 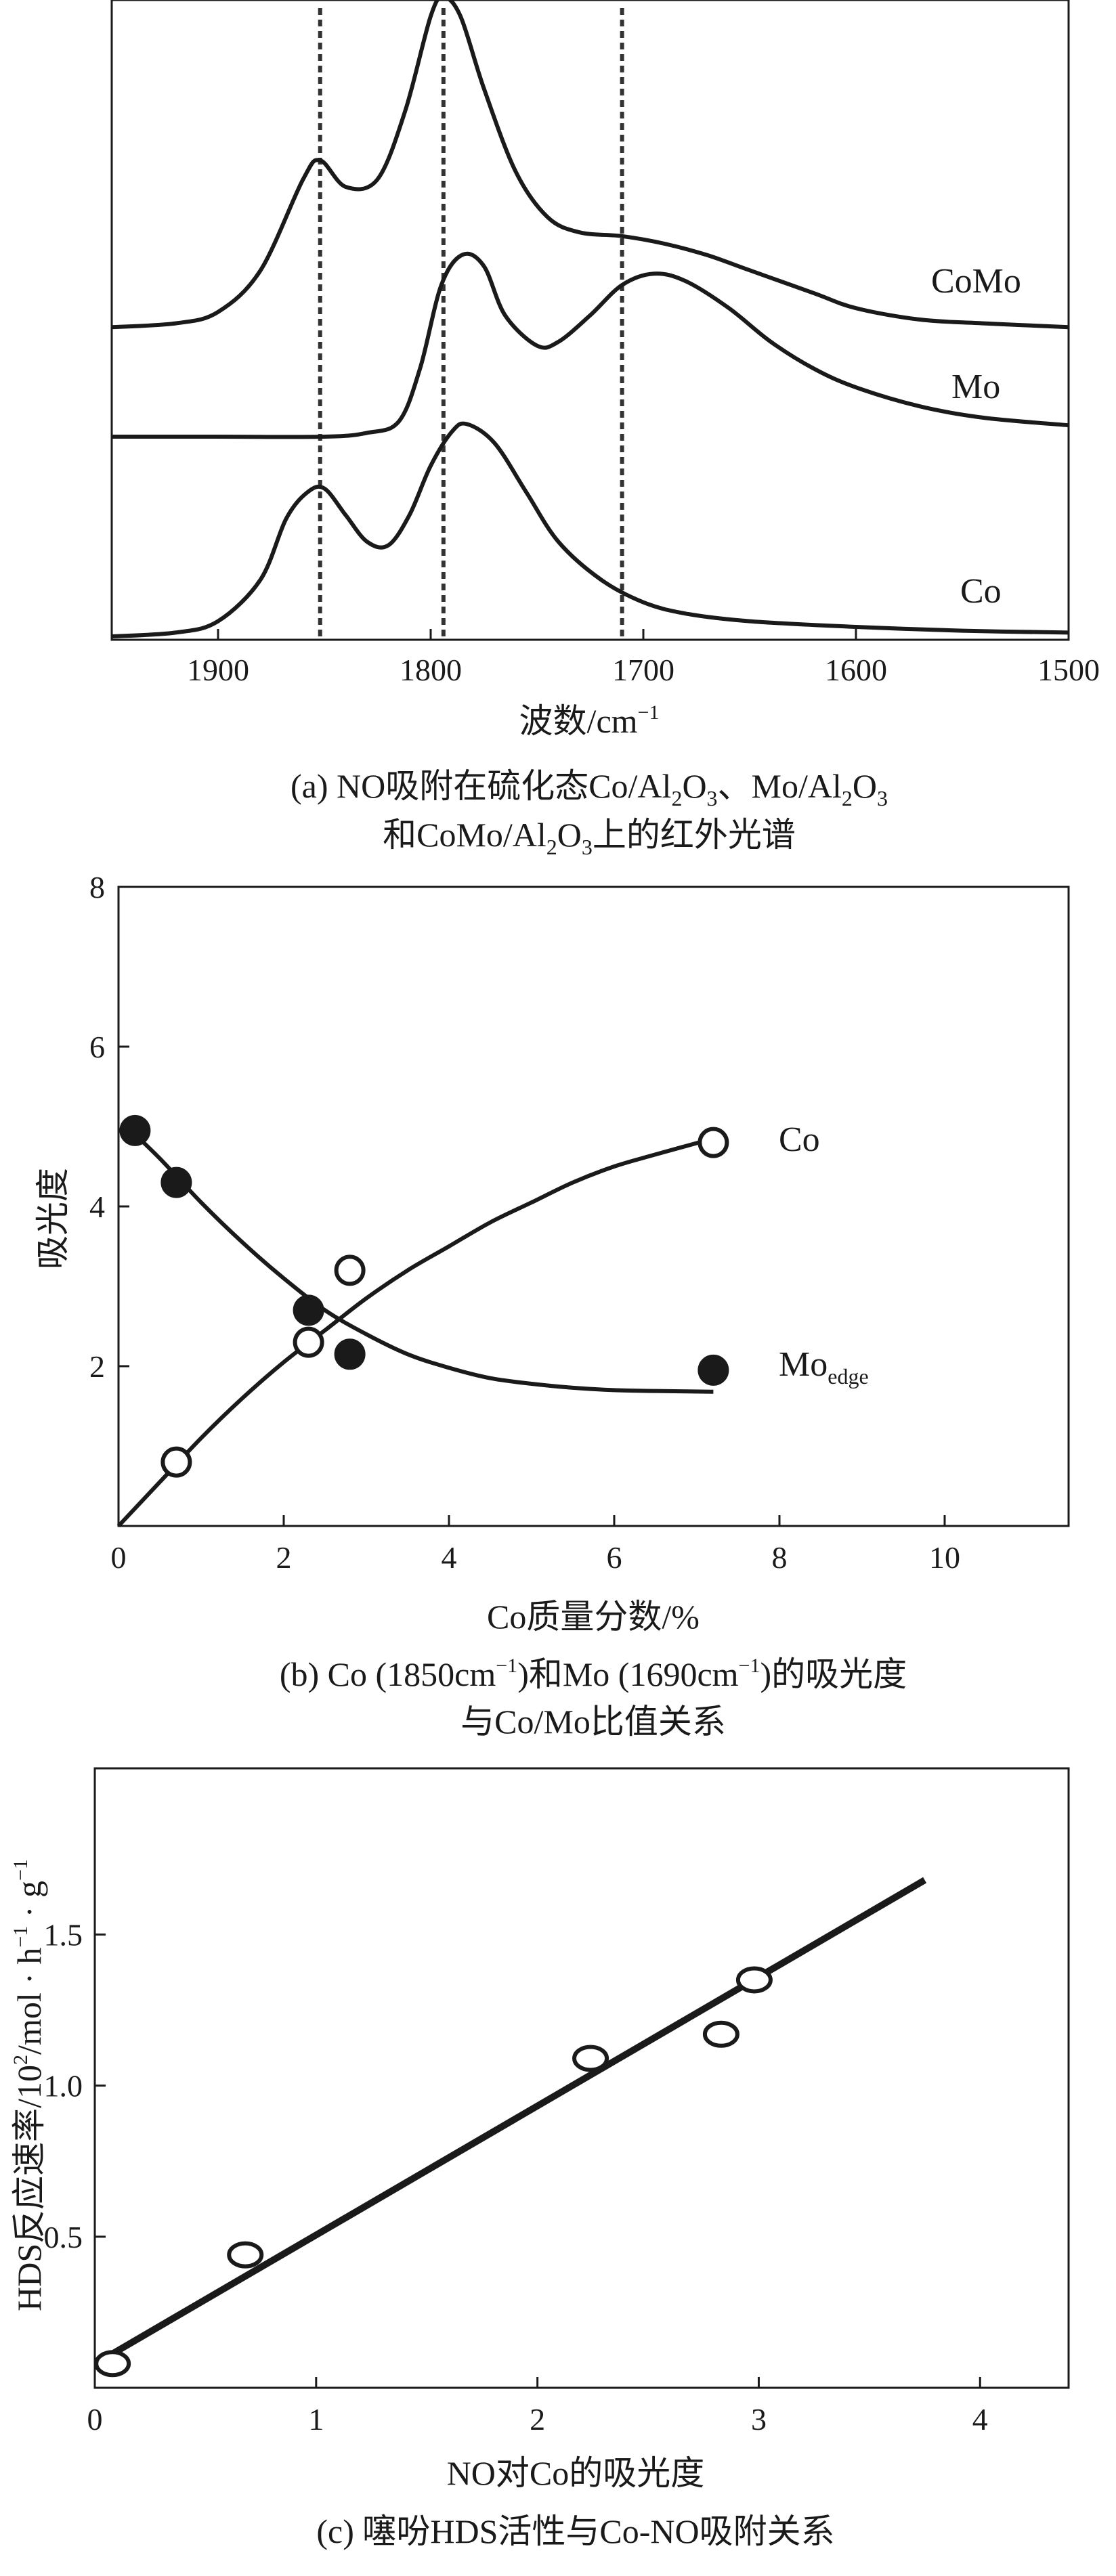 I want to click on x-tick-label-a-1700: 1700, so click(x=643, y=670).